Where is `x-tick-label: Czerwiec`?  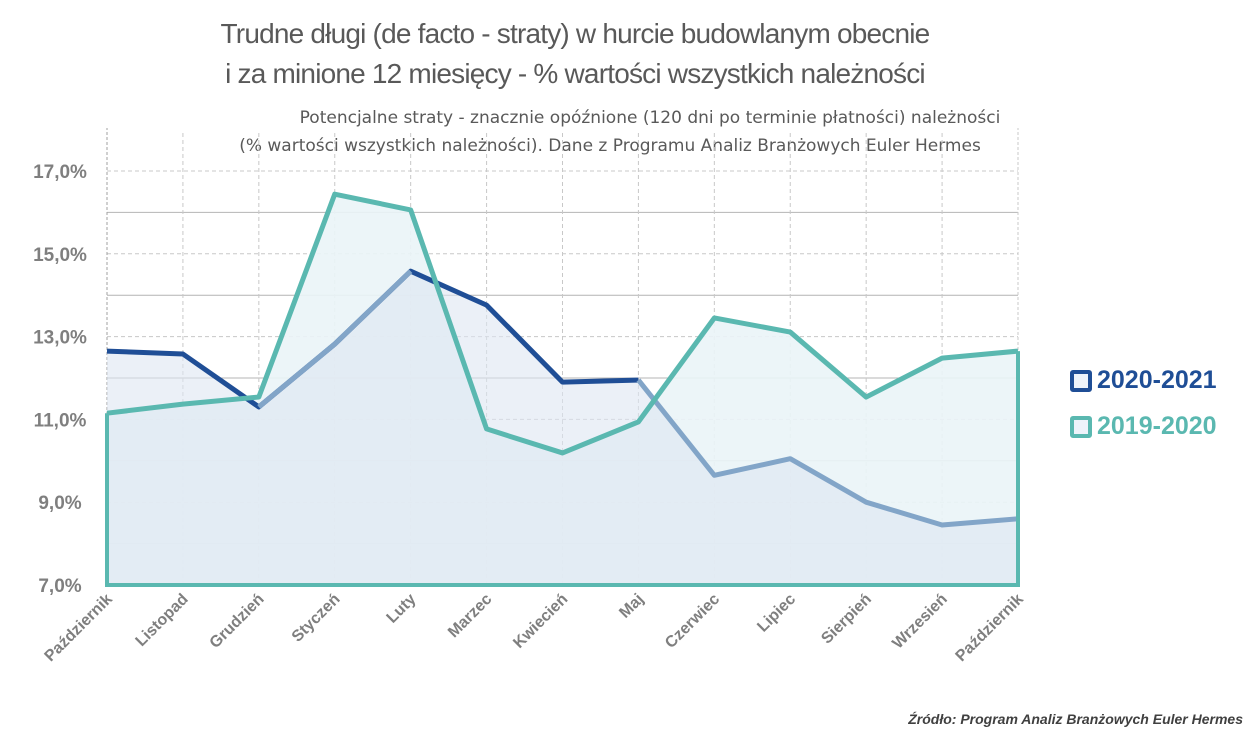
x-tick-label: Czerwiec is located at coordinates (692, 621).